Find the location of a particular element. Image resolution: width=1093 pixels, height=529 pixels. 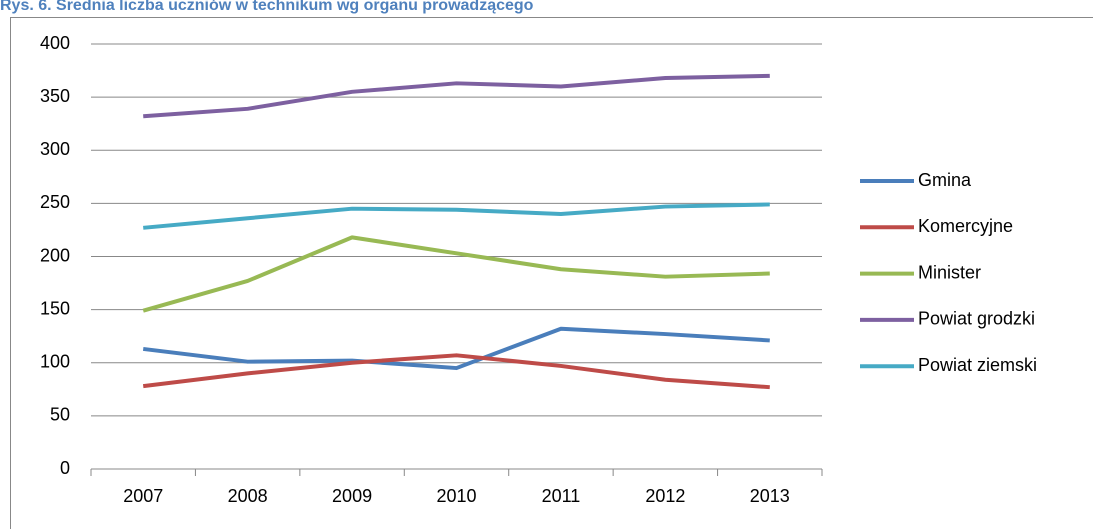

y-tick-label: 0 is located at coordinates (65, 468).